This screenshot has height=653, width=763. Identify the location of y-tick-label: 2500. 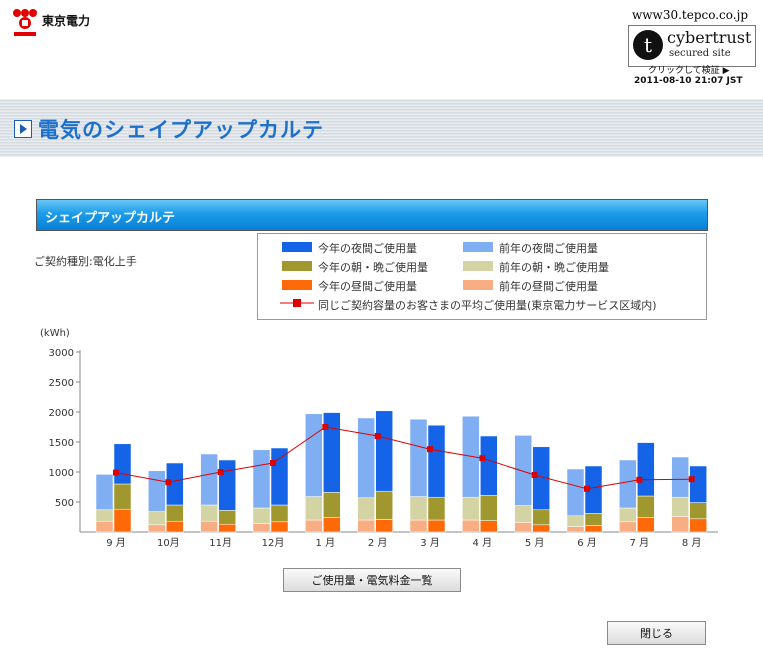
(61, 383).